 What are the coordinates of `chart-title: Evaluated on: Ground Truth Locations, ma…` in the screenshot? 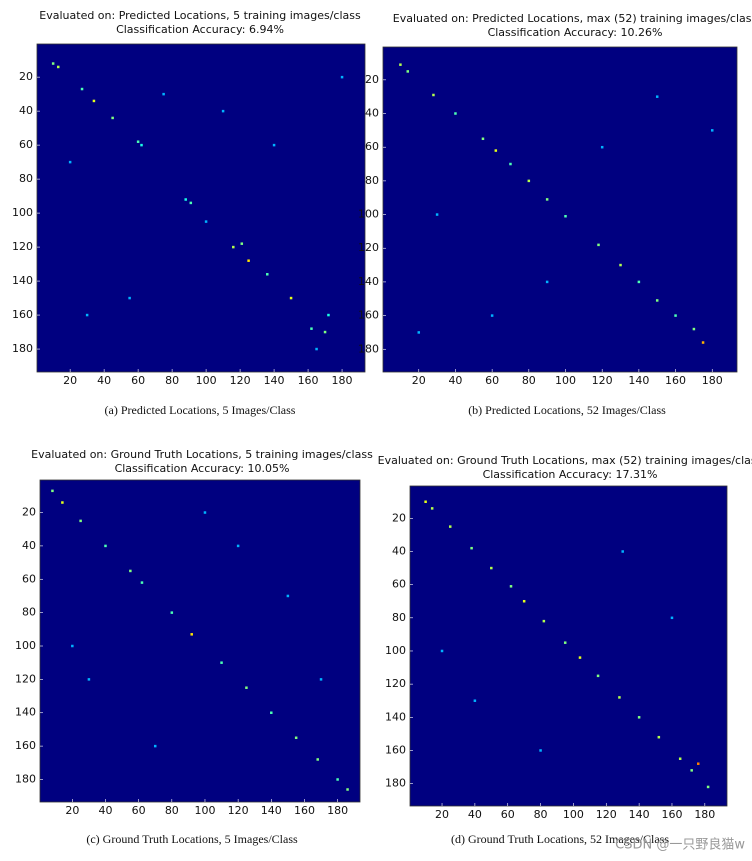 It's located at (565, 460).